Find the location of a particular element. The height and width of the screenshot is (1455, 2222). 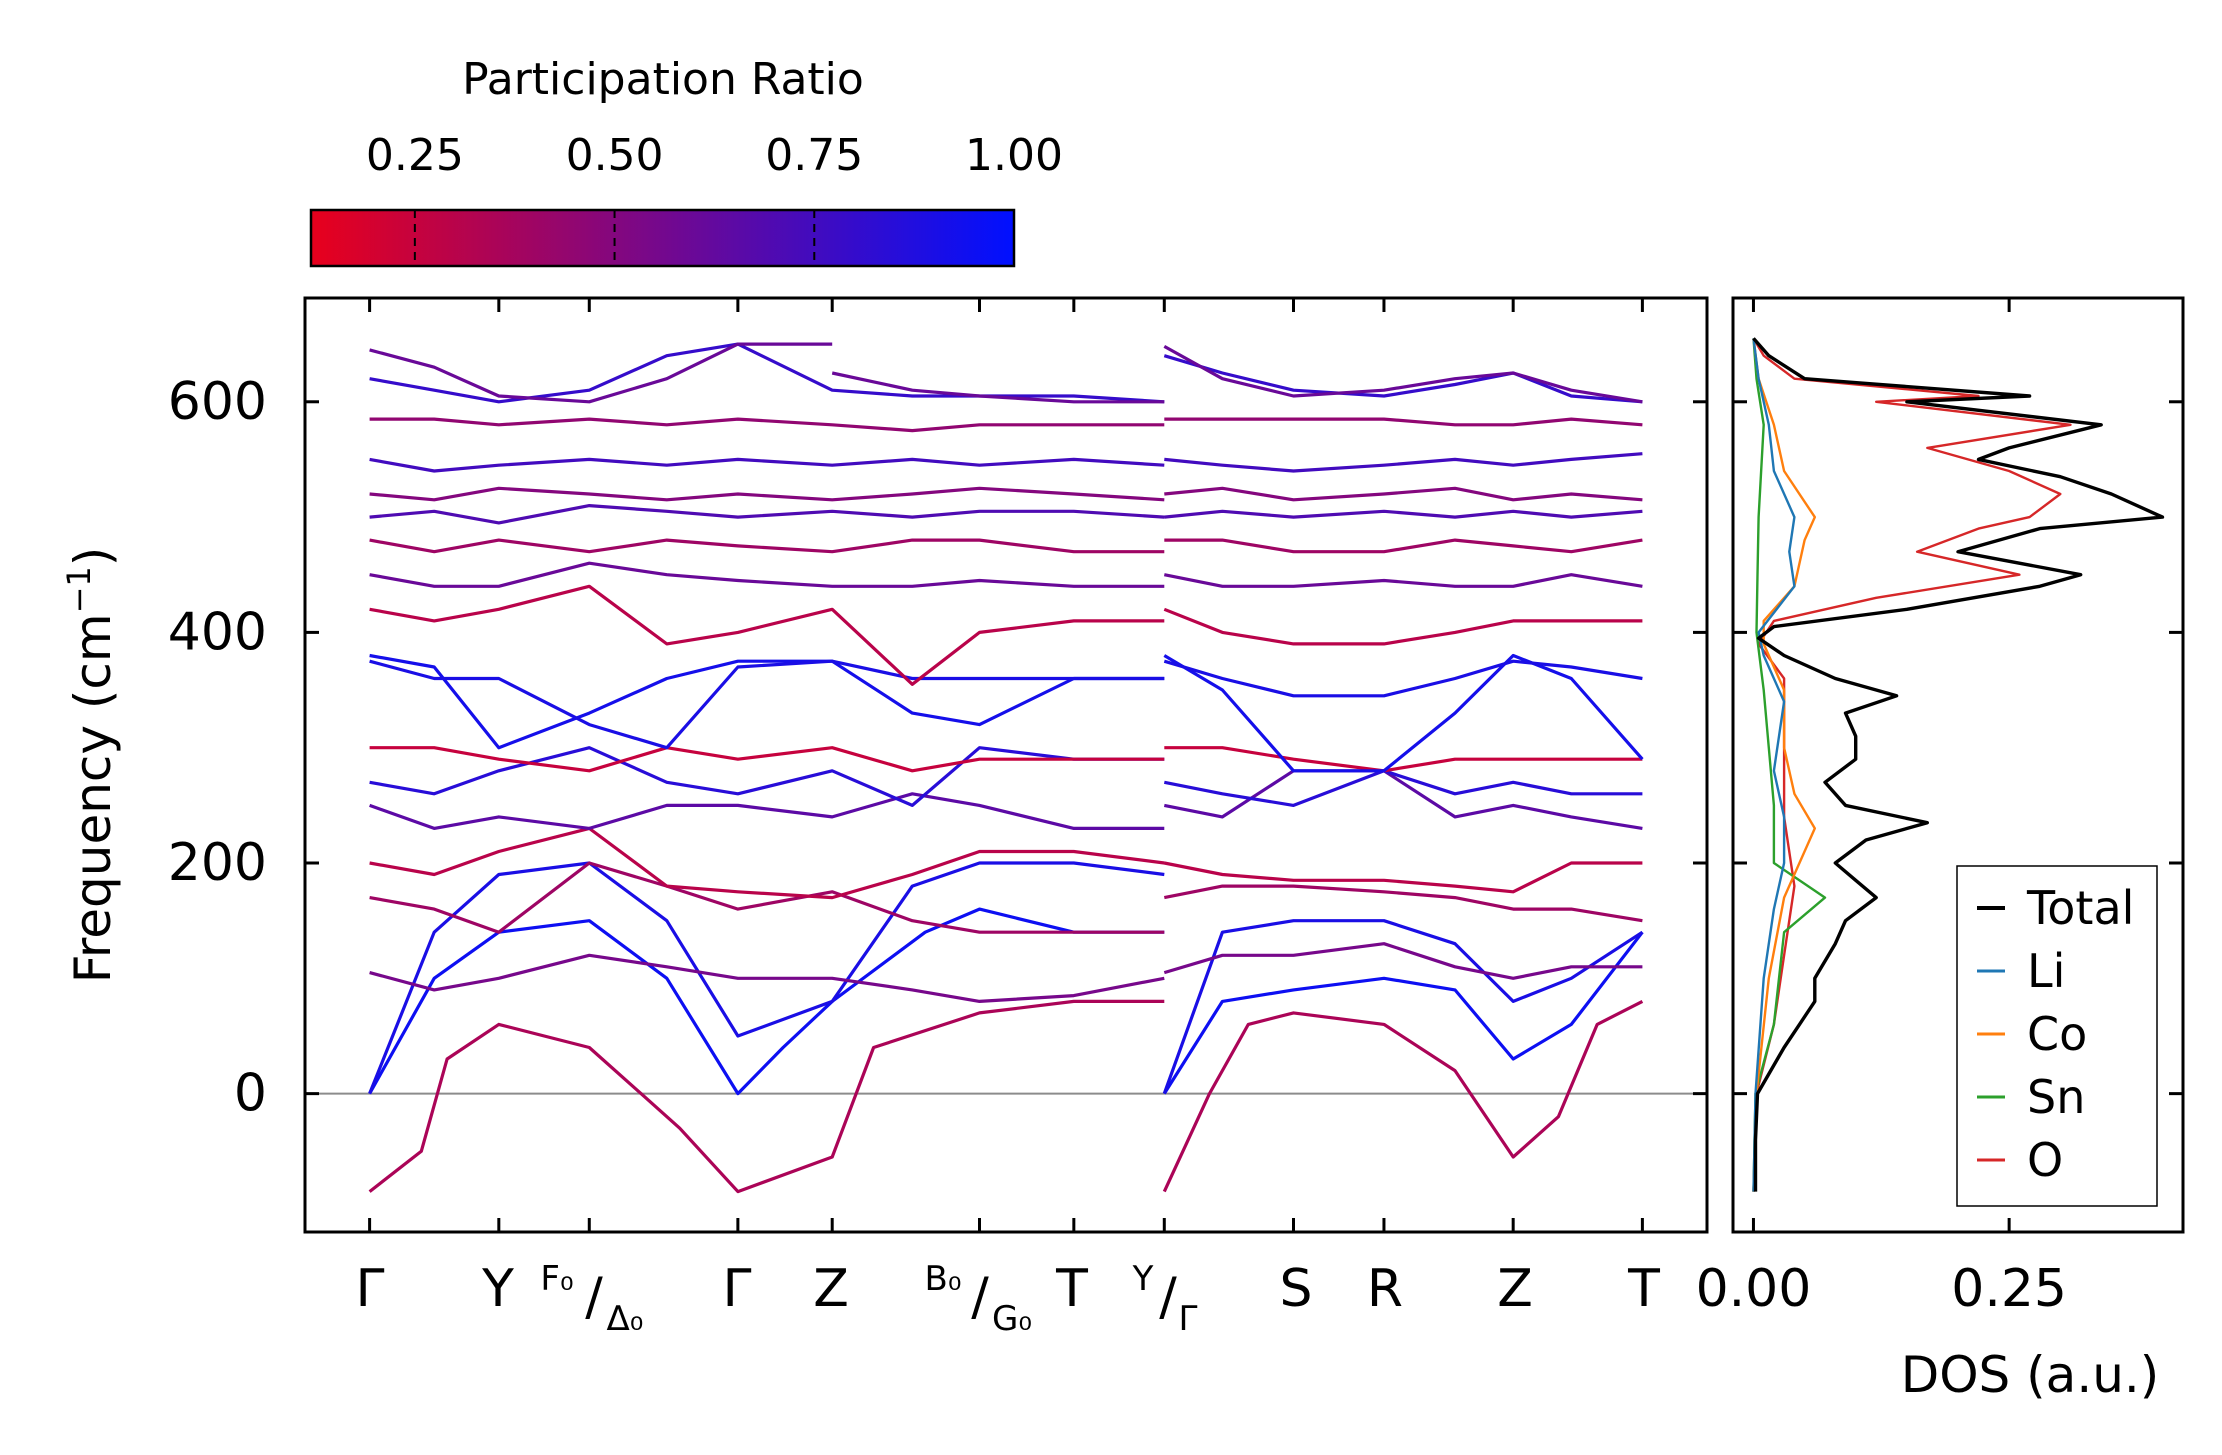

y-tick-label: 600 is located at coordinates (217, 402).